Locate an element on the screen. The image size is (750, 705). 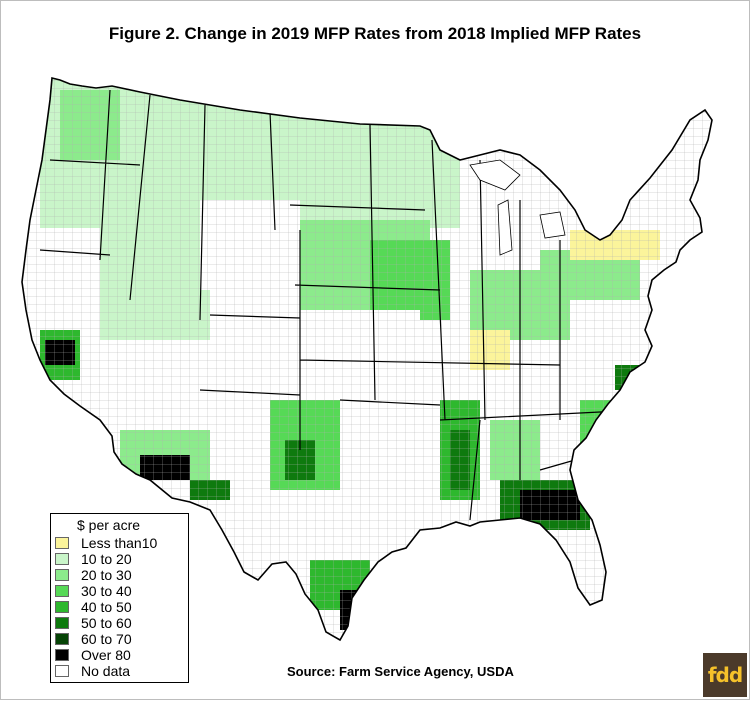
legend-label: No data is located at coordinates (106, 671).